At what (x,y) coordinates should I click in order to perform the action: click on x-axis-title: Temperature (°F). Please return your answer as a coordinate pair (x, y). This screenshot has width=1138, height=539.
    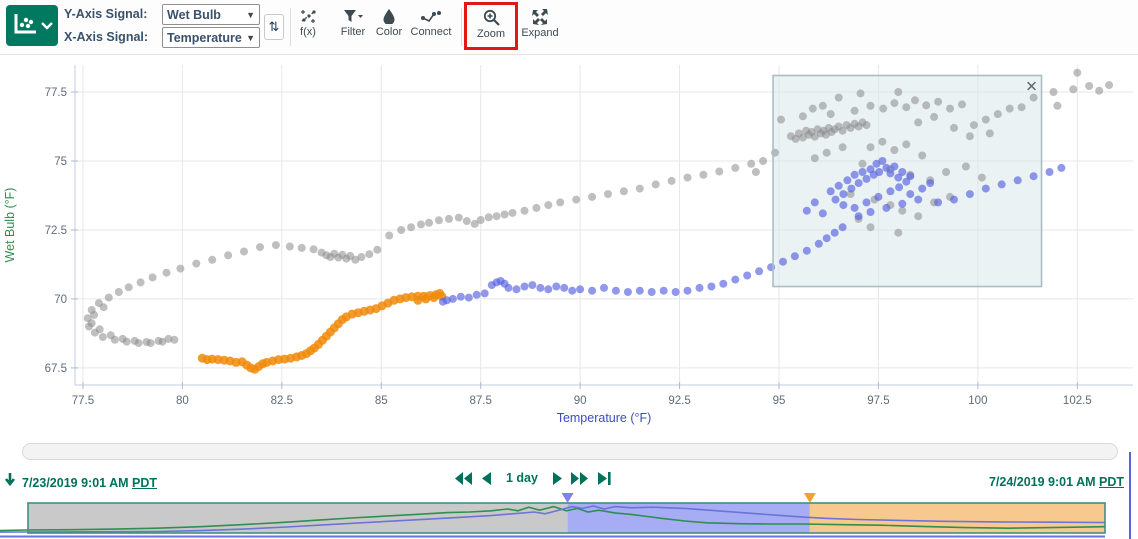
    Looking at the image, I should click on (604, 418).